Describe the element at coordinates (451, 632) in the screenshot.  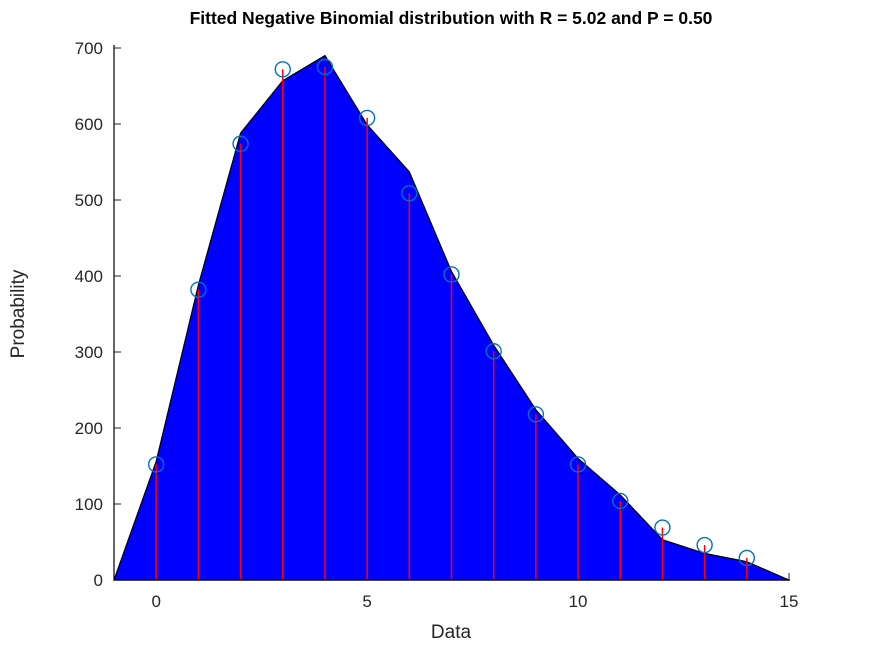
I see `x-axis-label: Data` at that location.